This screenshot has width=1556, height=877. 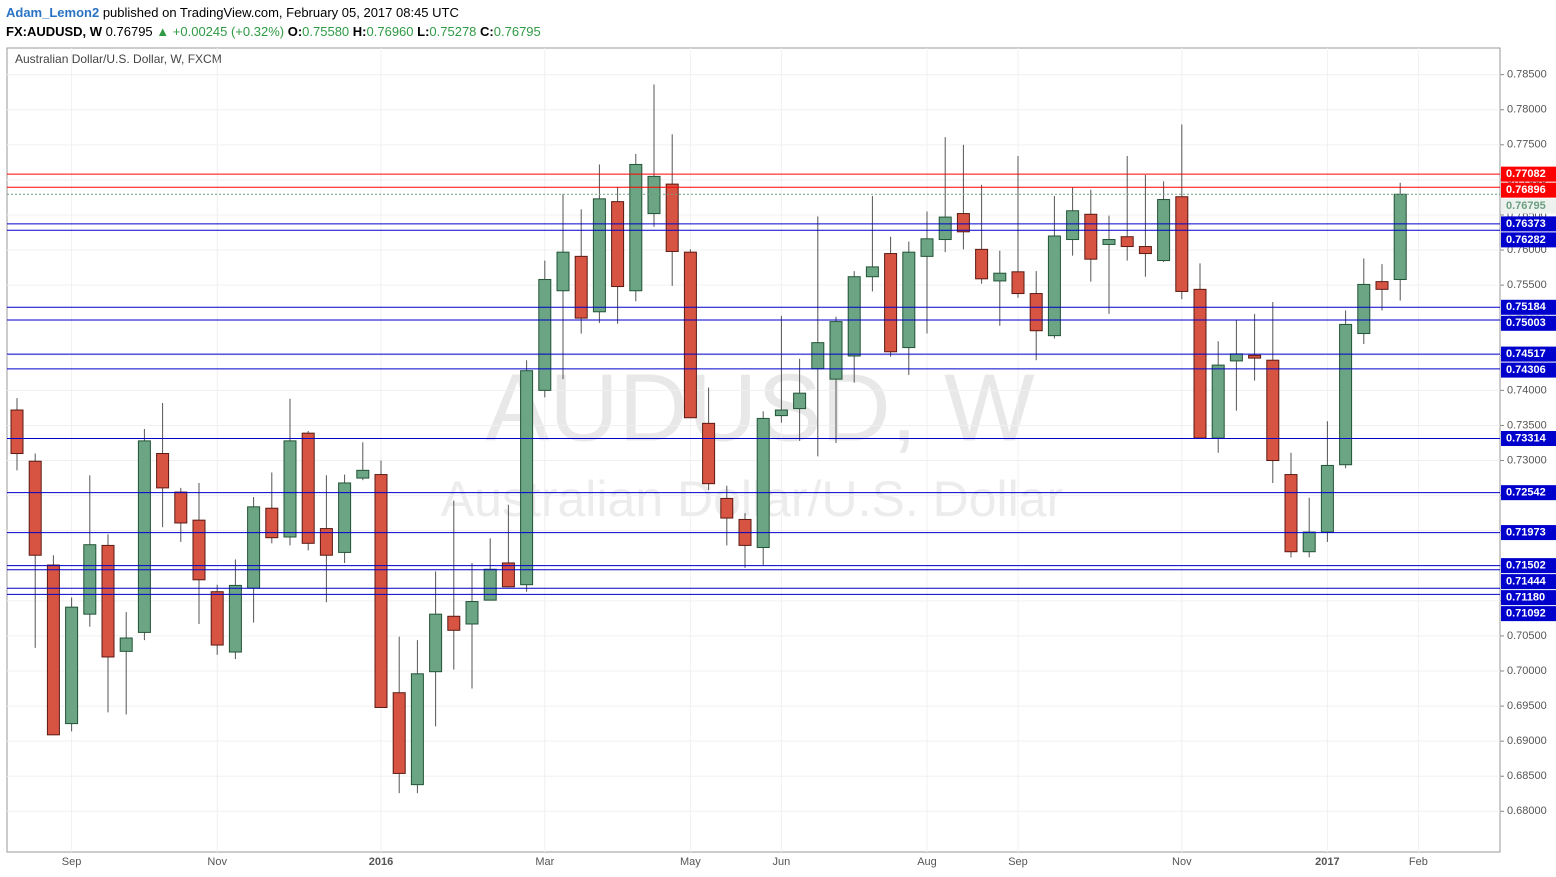 I want to click on x-tick-label: Mar, so click(x=544, y=862).